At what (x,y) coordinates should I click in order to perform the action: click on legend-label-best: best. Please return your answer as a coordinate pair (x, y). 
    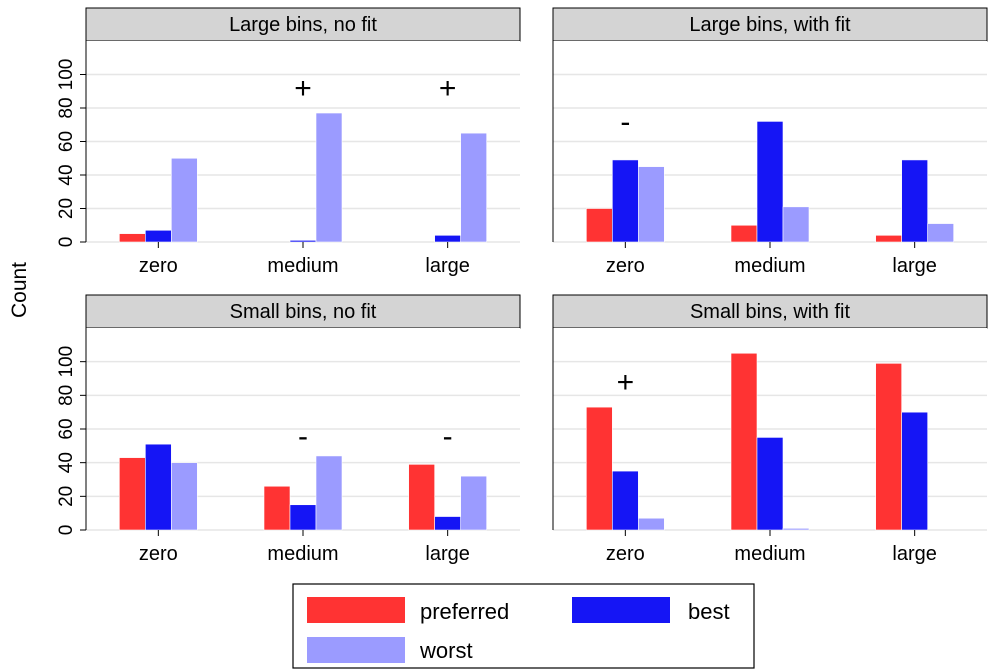
    Looking at the image, I should click on (709, 611).